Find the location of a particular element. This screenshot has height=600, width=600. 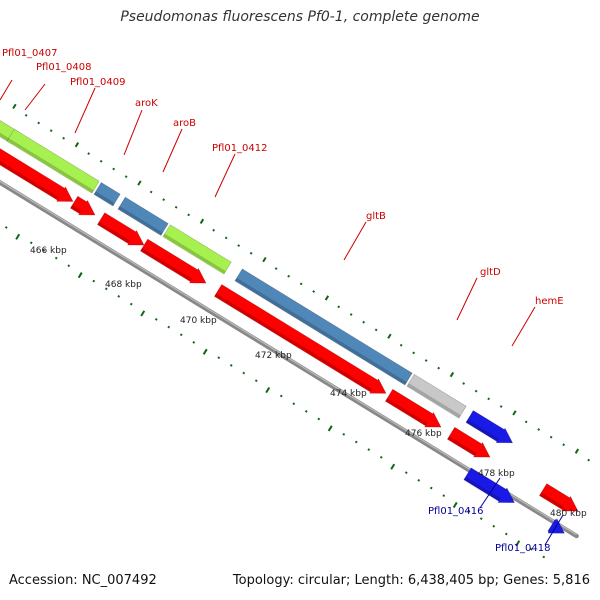

gene-arok-shade is located at coordinates (104, 198).